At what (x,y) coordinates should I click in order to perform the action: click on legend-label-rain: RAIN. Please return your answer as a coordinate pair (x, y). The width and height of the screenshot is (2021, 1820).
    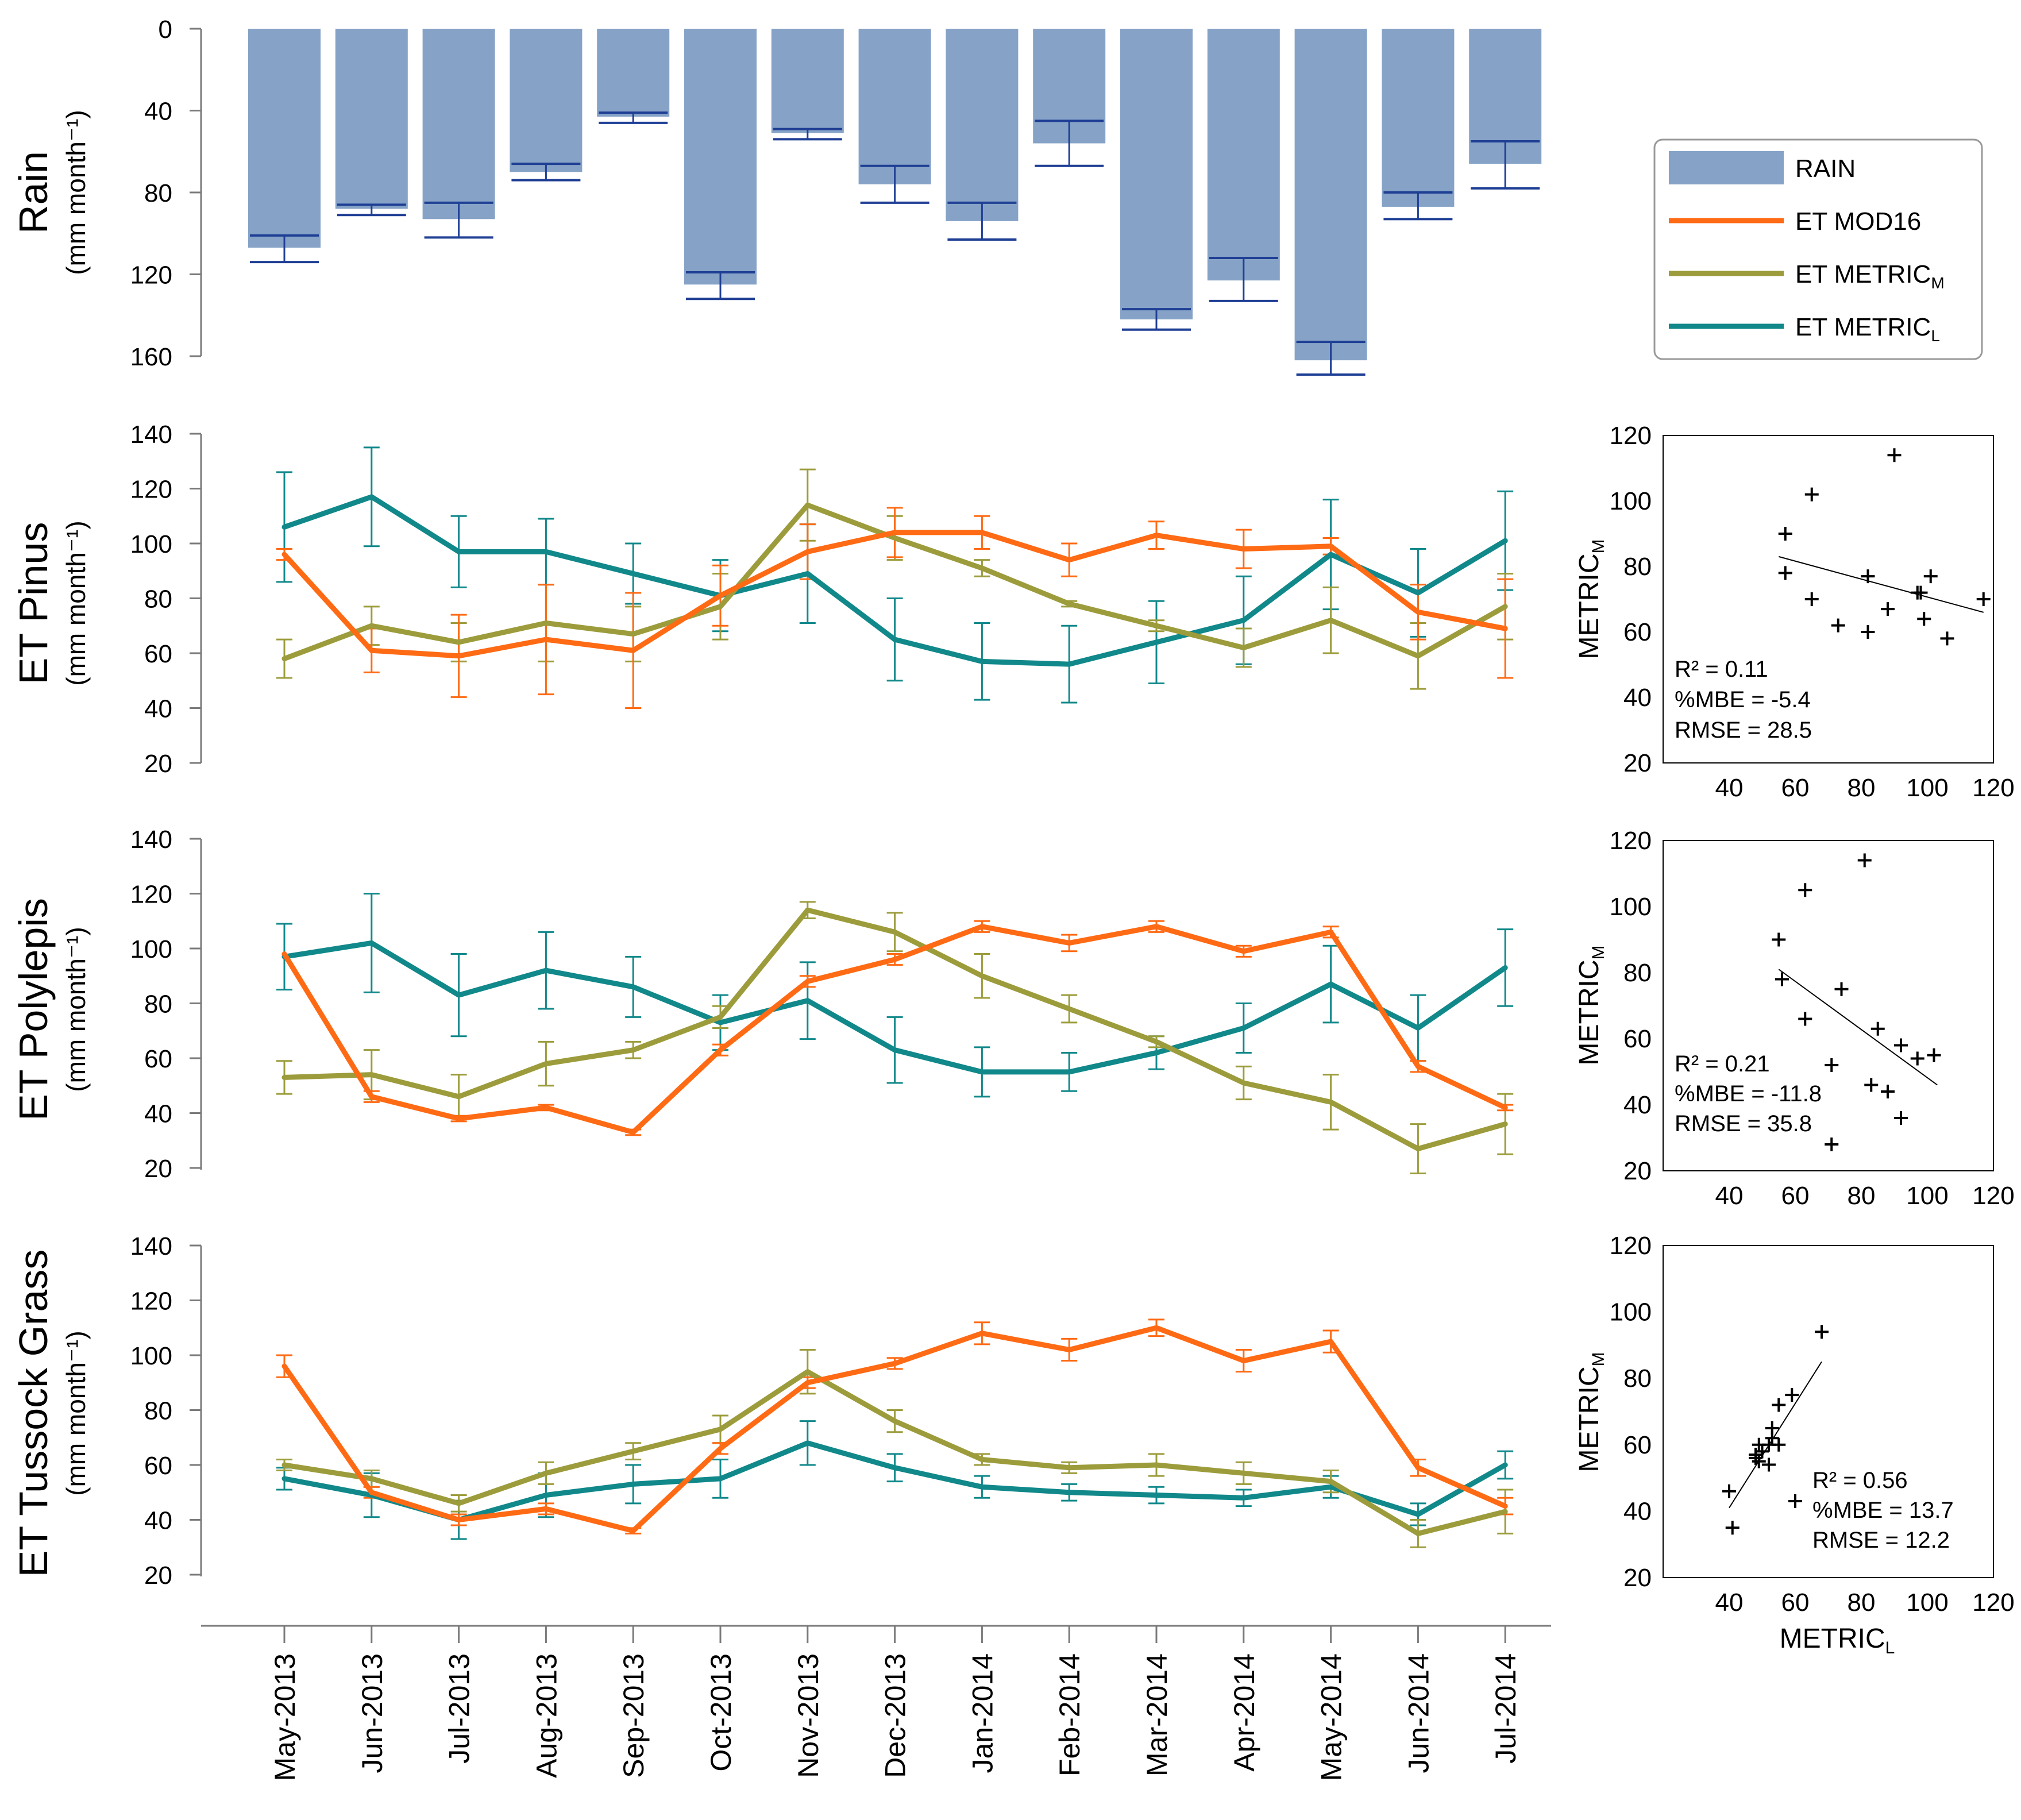
    Looking at the image, I should click on (1825, 169).